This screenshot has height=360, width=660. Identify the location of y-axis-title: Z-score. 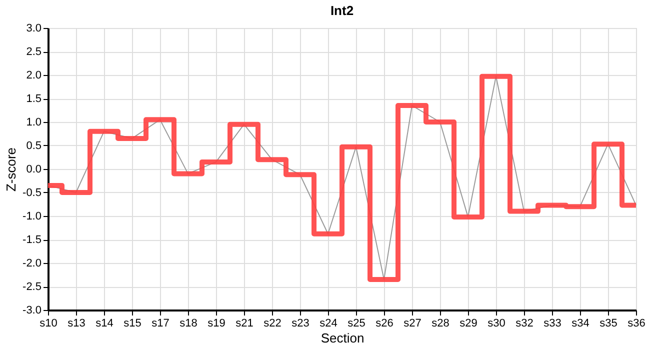
(11, 169).